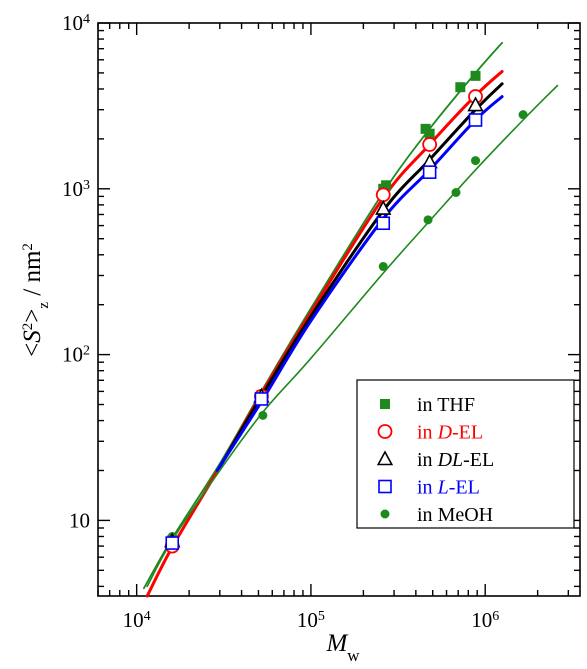 This screenshot has width=587, height=669. Describe the element at coordinates (76, 189) in the screenshot. I see `y-tick-label: 10³` at that location.